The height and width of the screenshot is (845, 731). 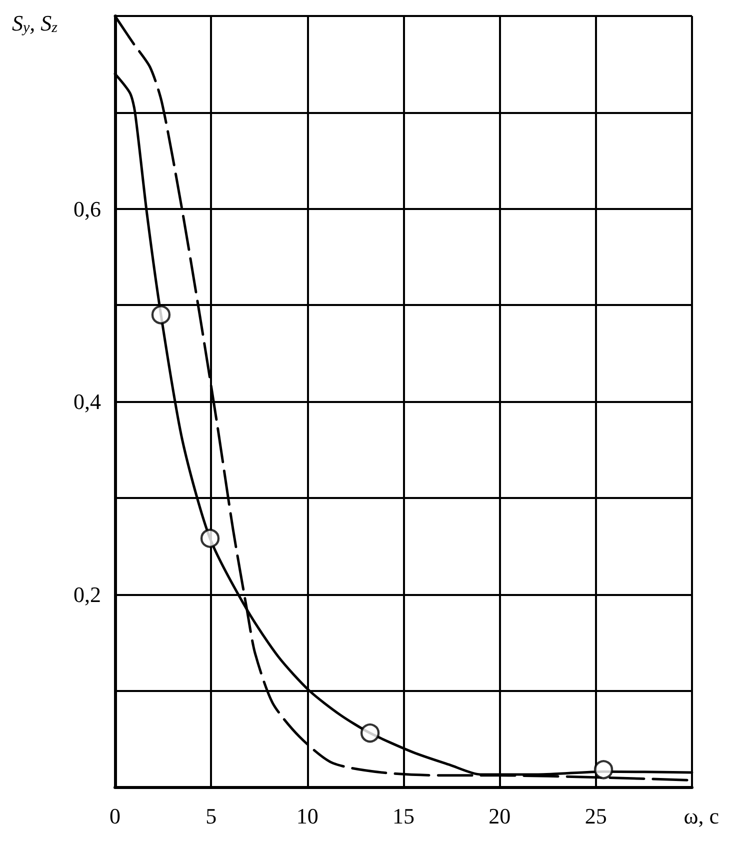 What do you see at coordinates (87, 209) in the screenshot?
I see `y-tick-label: 0,6` at bounding box center [87, 209].